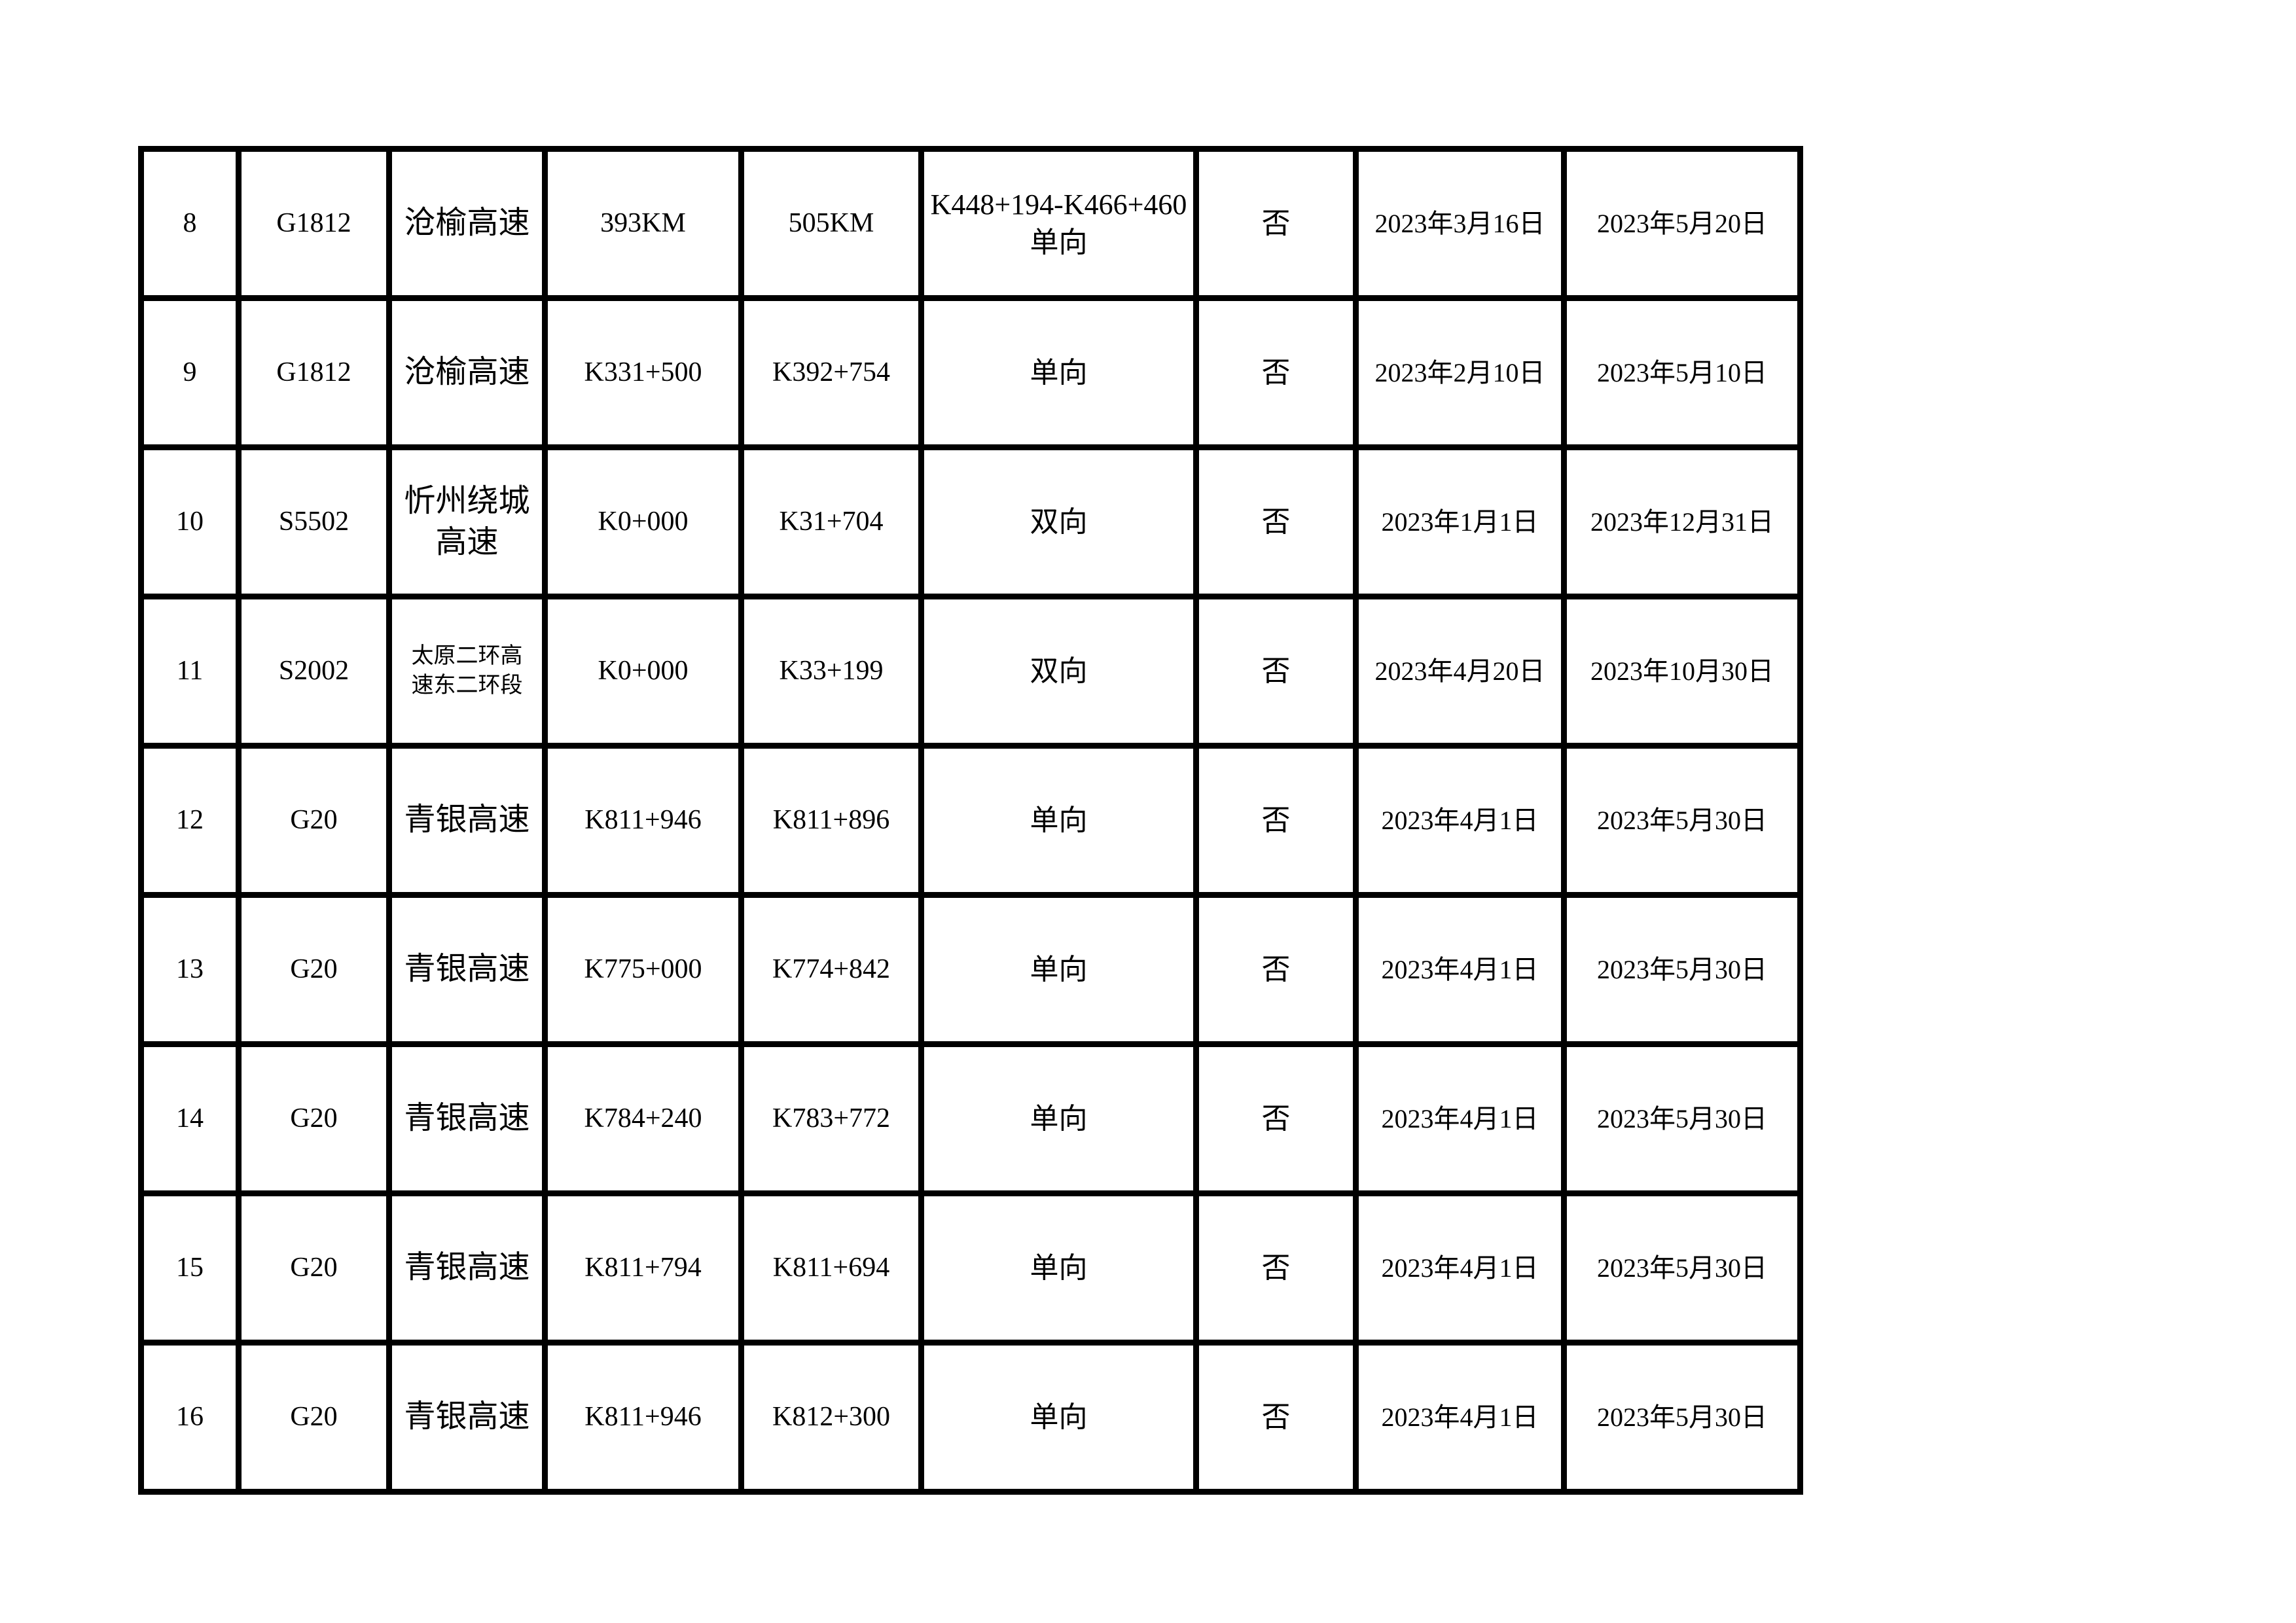 The height and width of the screenshot is (1623, 2296). I want to click on cell-road-code: S2002, so click(314, 671).